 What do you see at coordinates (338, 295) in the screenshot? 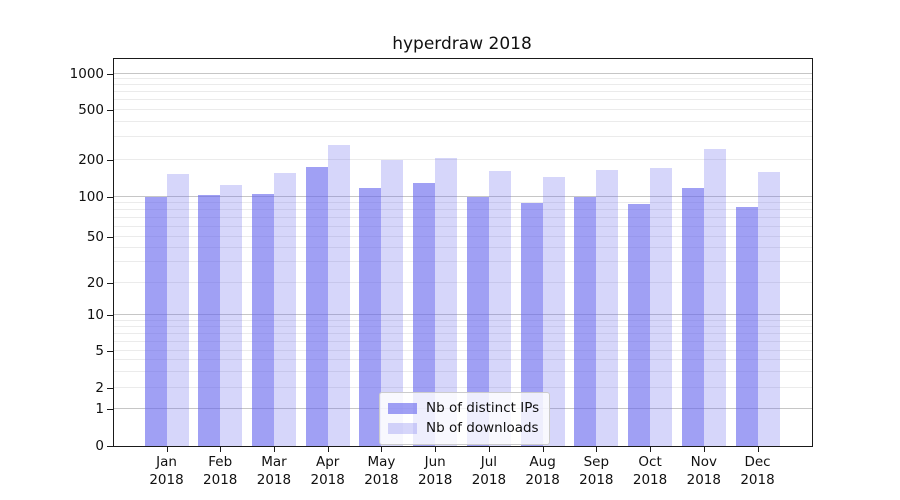
I see `bar-downloads-apr` at bounding box center [338, 295].